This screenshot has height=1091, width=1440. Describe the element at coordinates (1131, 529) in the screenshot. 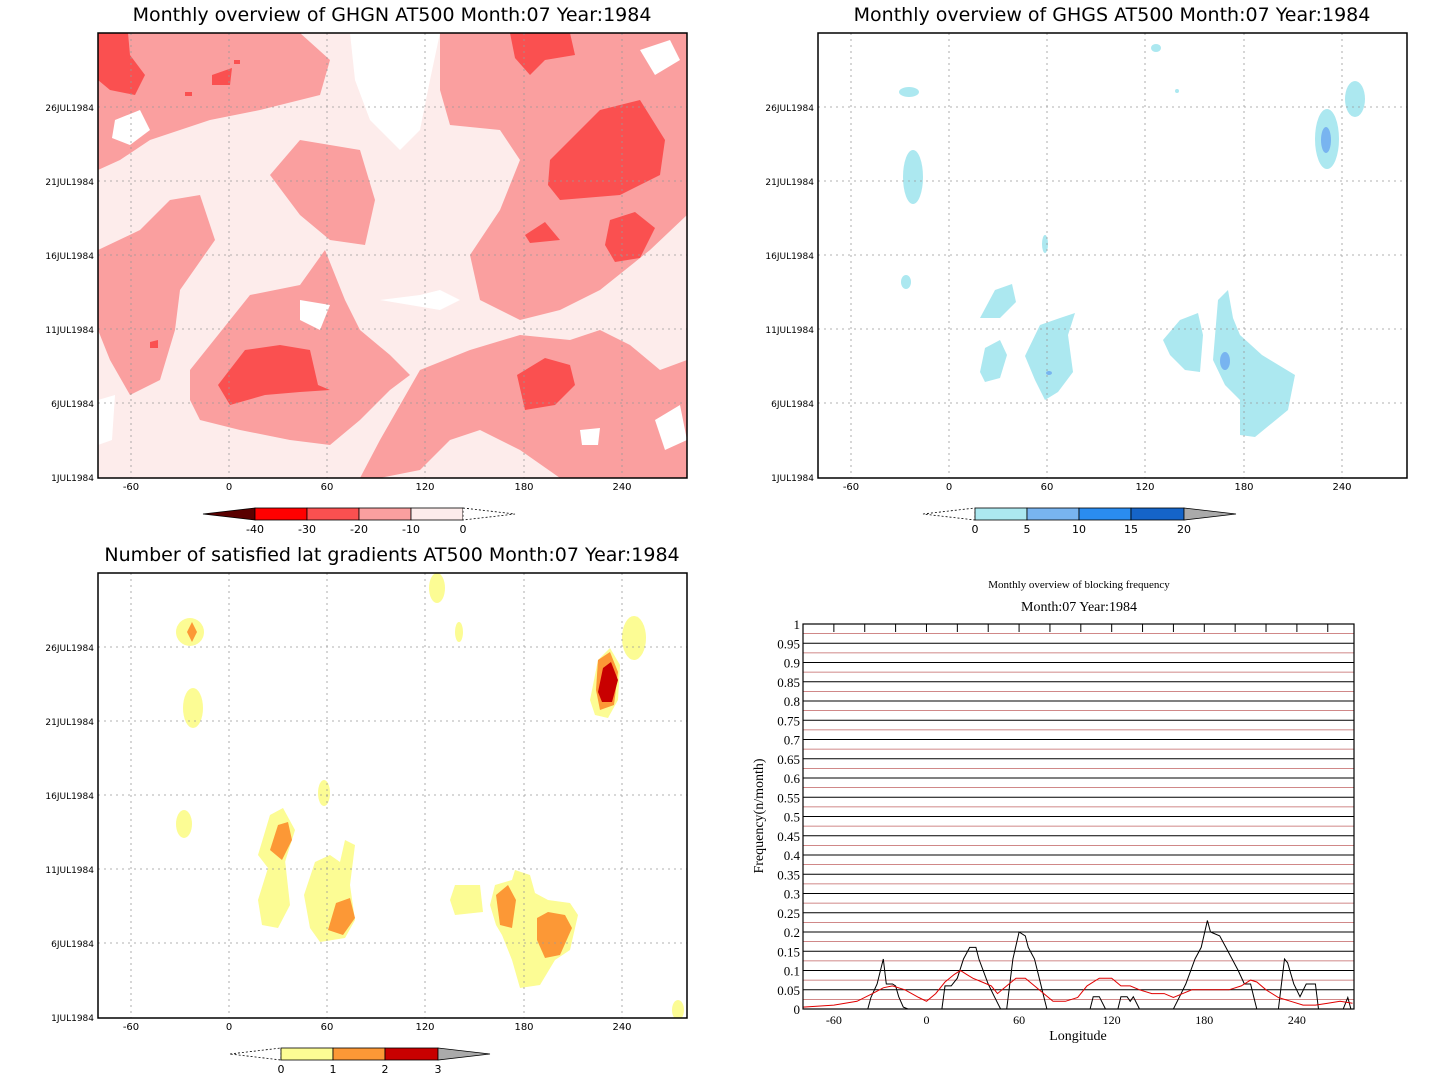

I see `colorbar-label: 15` at that location.